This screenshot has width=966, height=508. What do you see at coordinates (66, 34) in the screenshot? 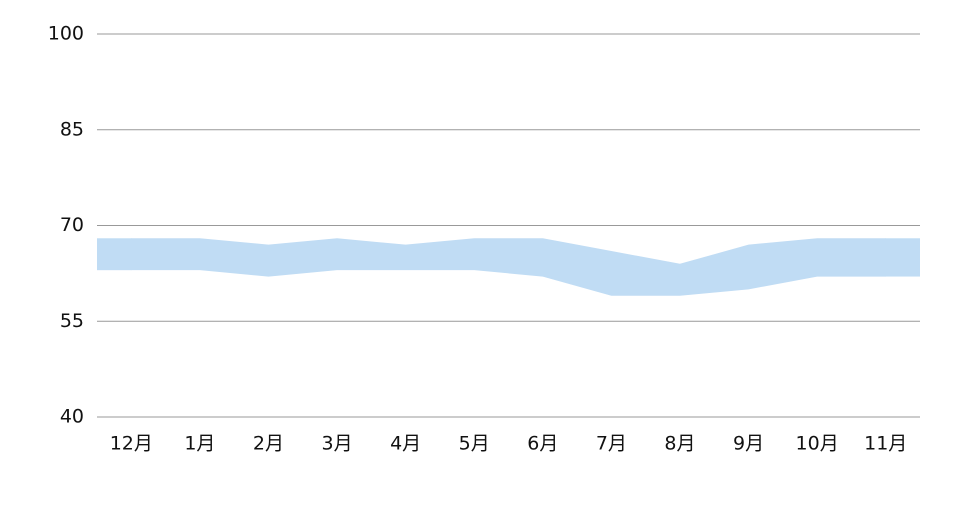
I see `y-tick-label: 100` at bounding box center [66, 34].